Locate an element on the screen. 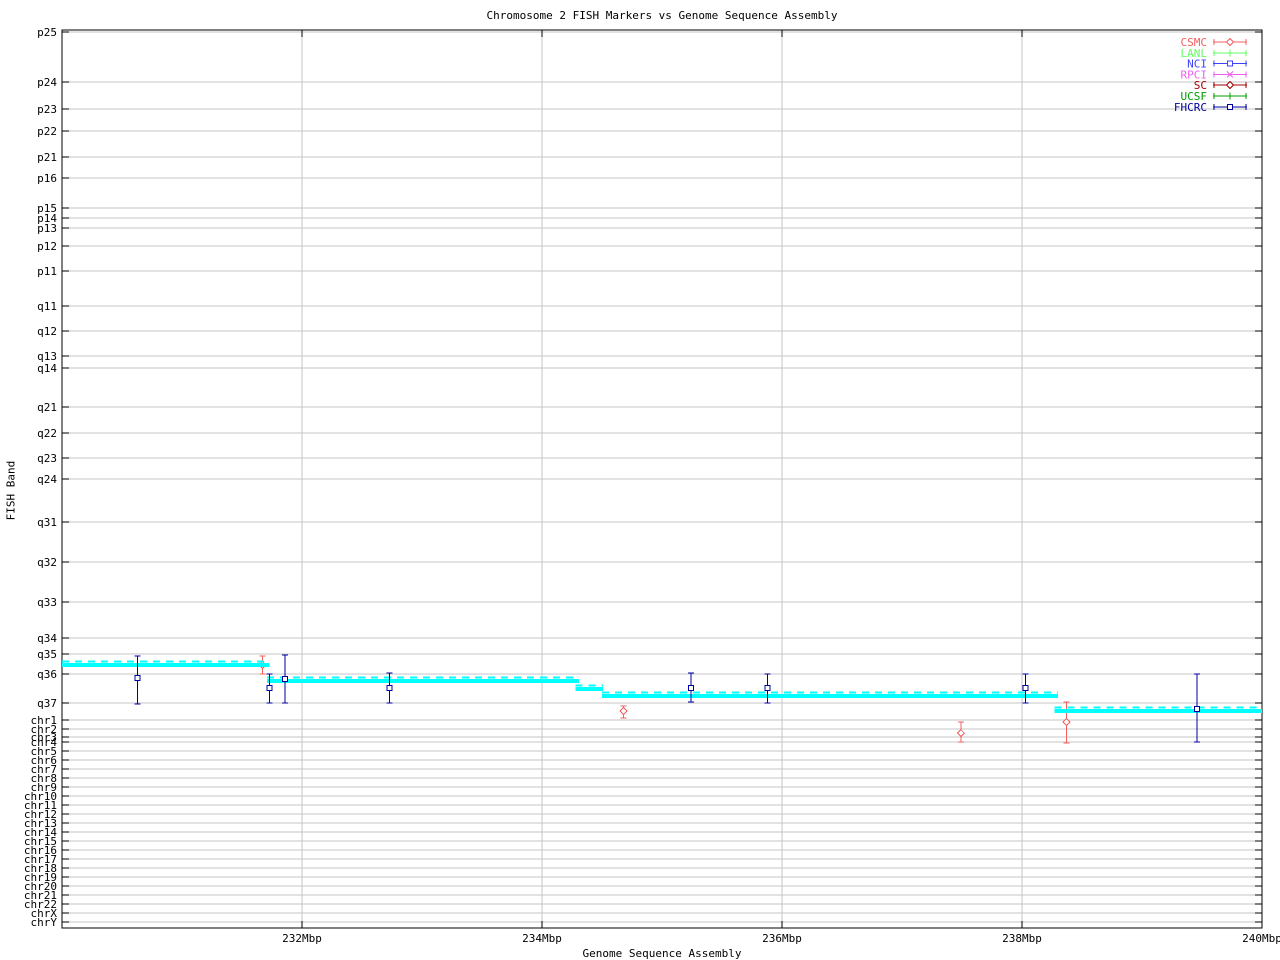 The image size is (1280, 960). y-tick-label: chr10 is located at coordinates (40, 796).